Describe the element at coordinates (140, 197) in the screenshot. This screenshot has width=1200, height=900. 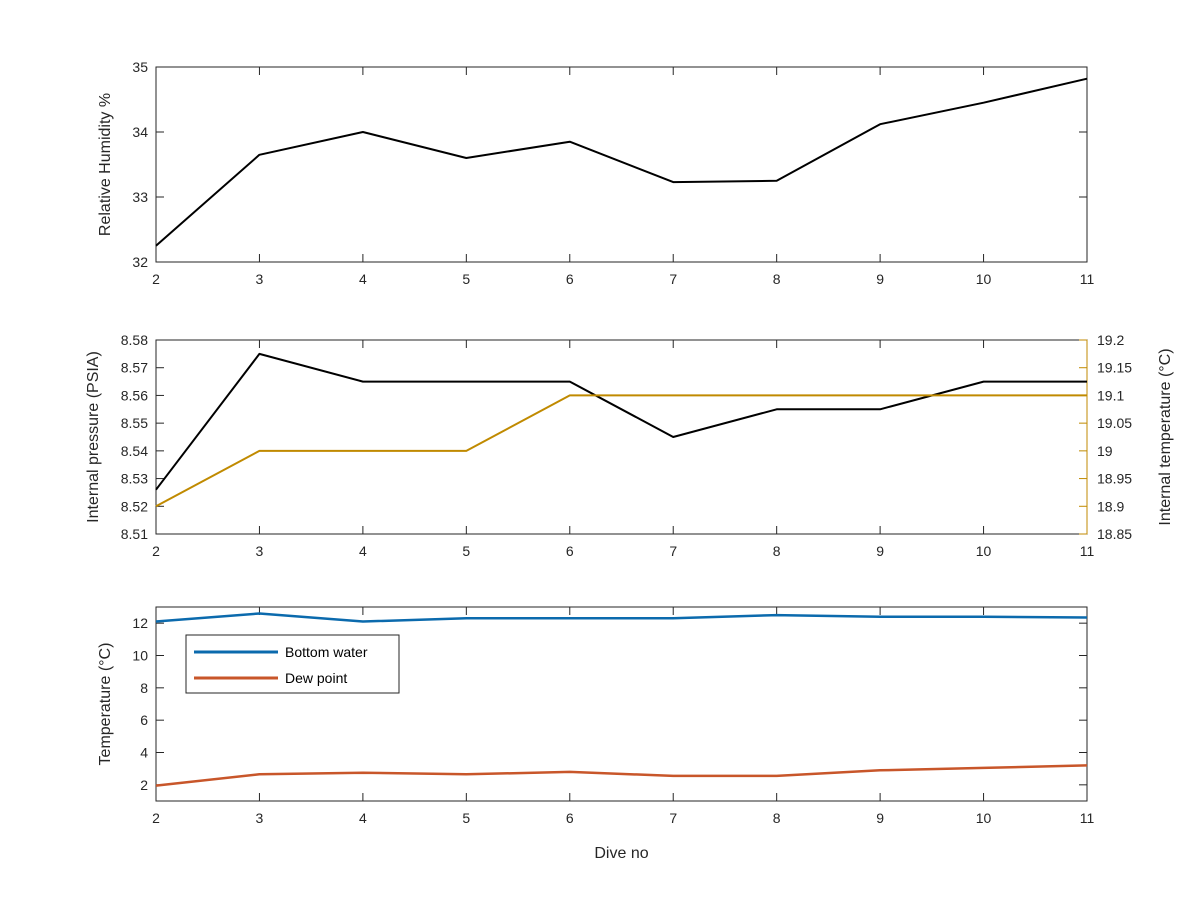
I see `y-tick-label: 33` at that location.